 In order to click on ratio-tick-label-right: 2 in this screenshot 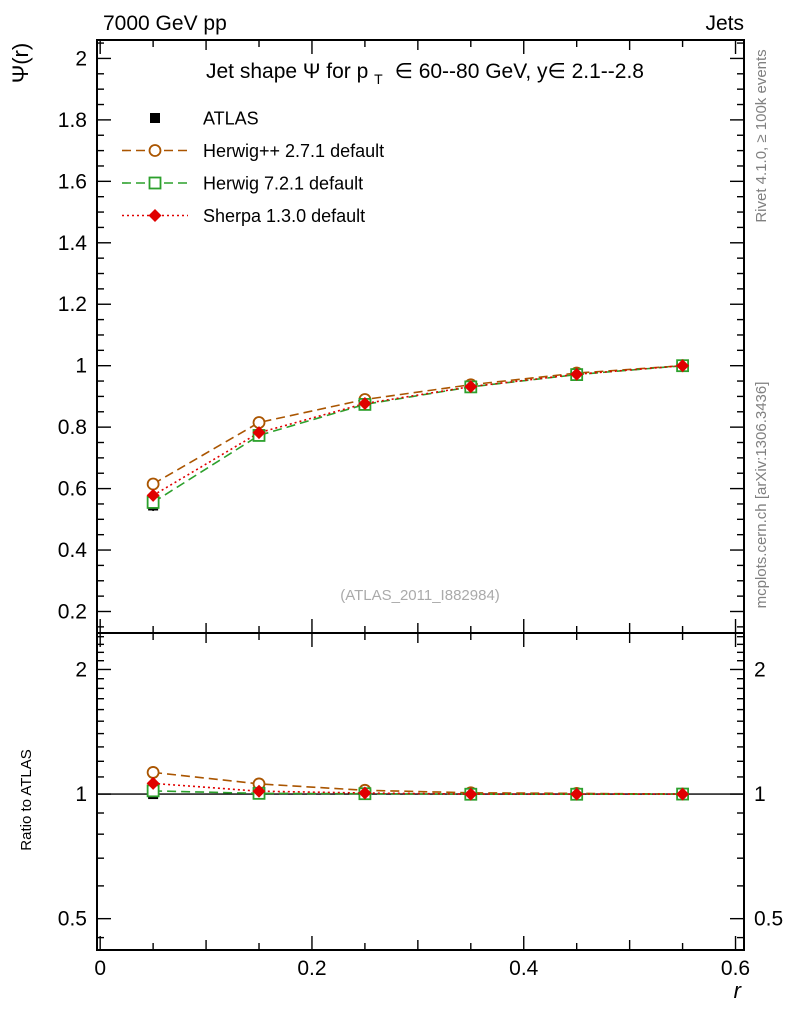, I will do `click(760, 669)`.